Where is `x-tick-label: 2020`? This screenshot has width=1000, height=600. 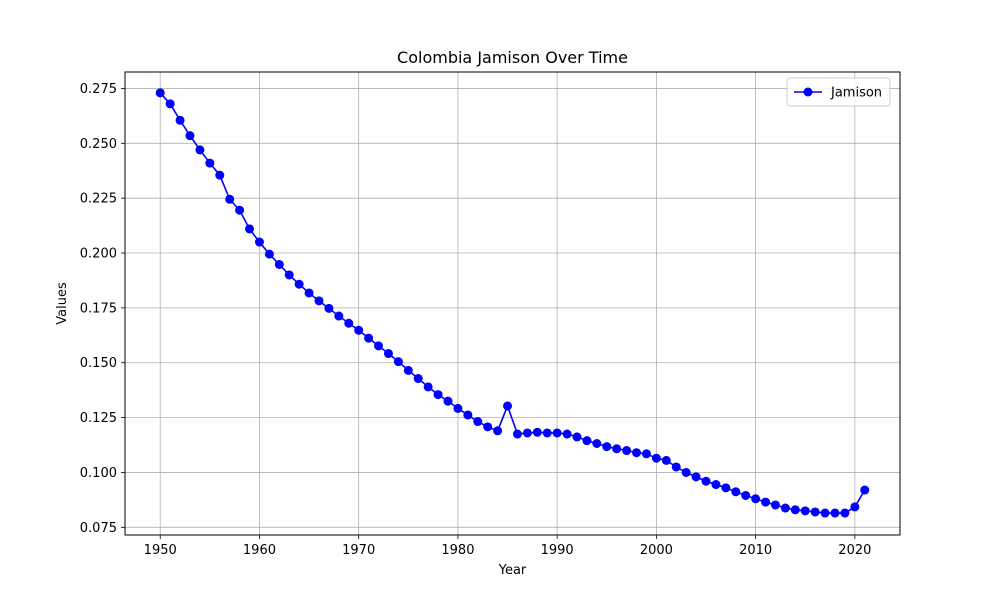 x-tick-label: 2020 is located at coordinates (854, 550).